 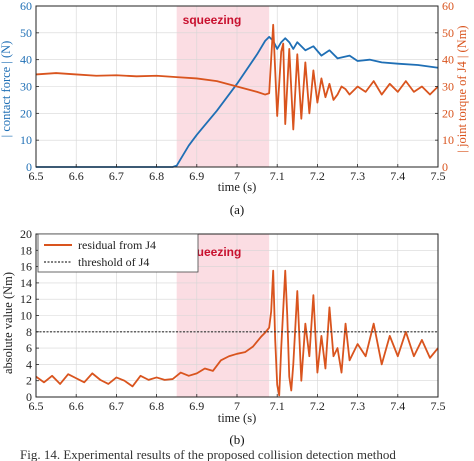 What do you see at coordinates (29, 348) in the screenshot?
I see `y-tick-label: 6` at bounding box center [29, 348].